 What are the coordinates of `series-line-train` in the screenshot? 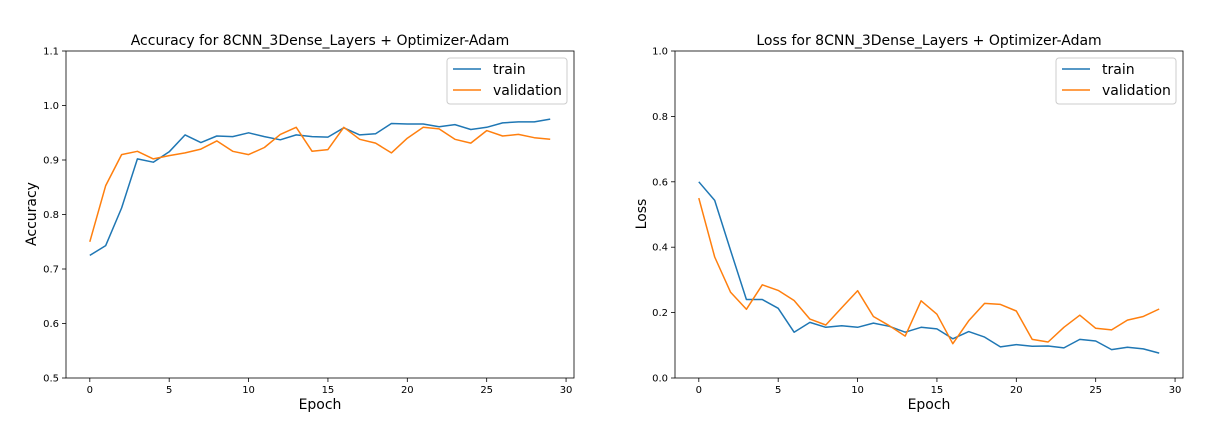 It's located at (320, 187).